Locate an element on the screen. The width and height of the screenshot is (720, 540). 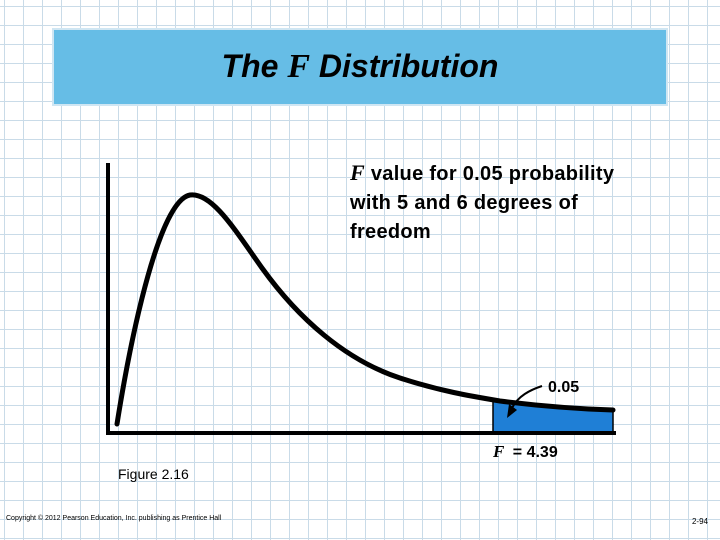
annotation-line-1: F value for 0.05 probability is located at coordinates (510, 173).